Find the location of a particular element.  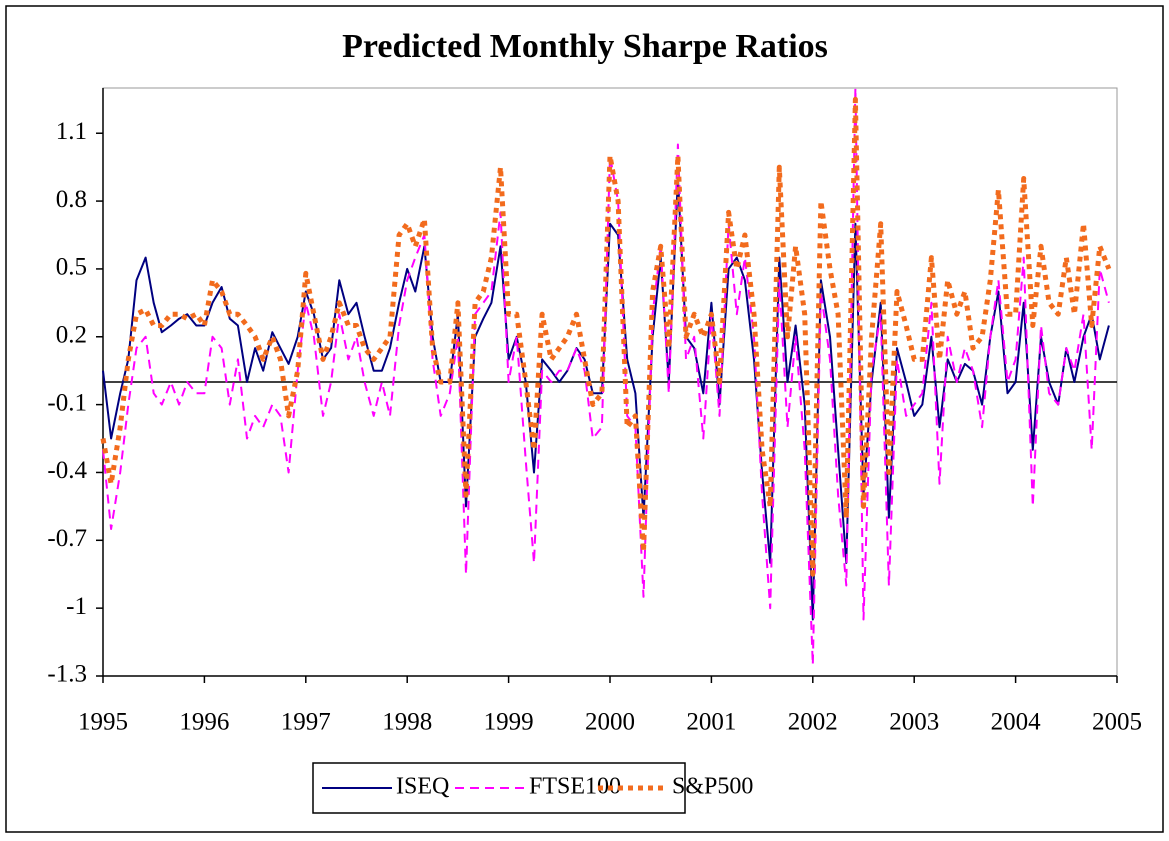

x-tick-label: 2003 is located at coordinates (914, 722).